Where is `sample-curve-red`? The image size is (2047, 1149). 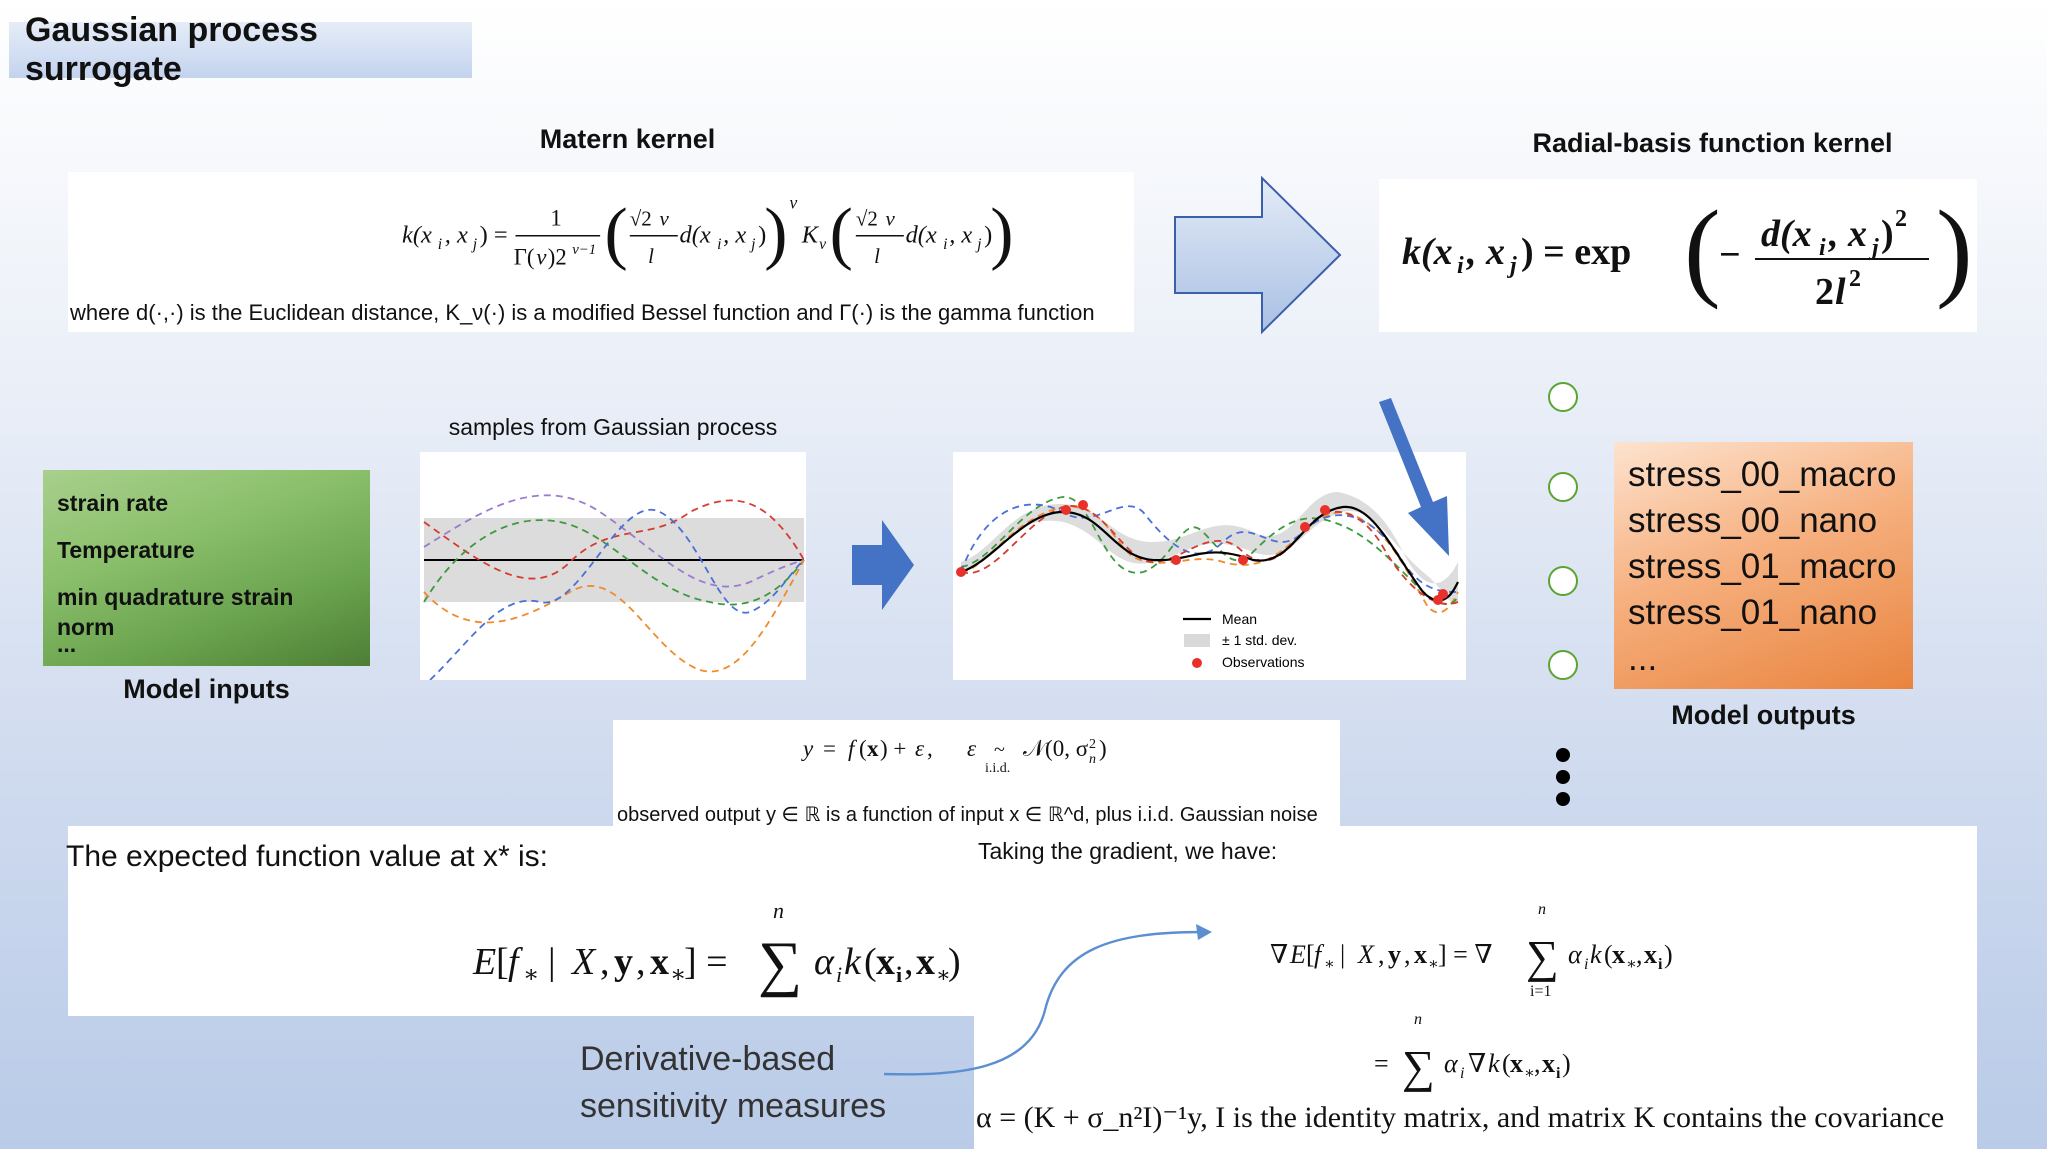
sample-curve-red is located at coordinates (614, 539).